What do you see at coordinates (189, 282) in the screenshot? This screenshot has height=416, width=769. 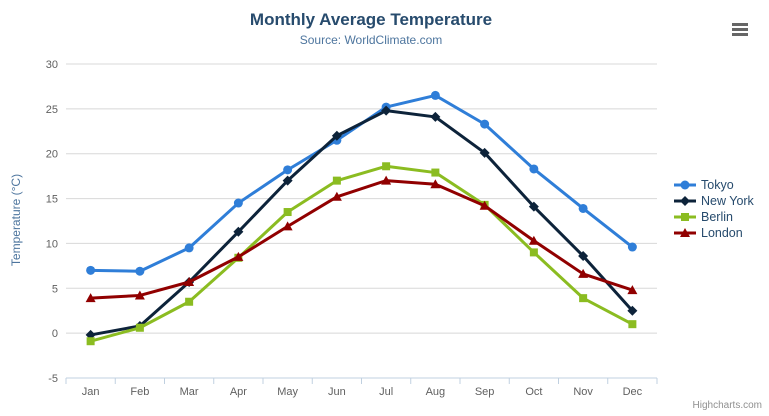 I see `data-point-london-mar` at bounding box center [189, 282].